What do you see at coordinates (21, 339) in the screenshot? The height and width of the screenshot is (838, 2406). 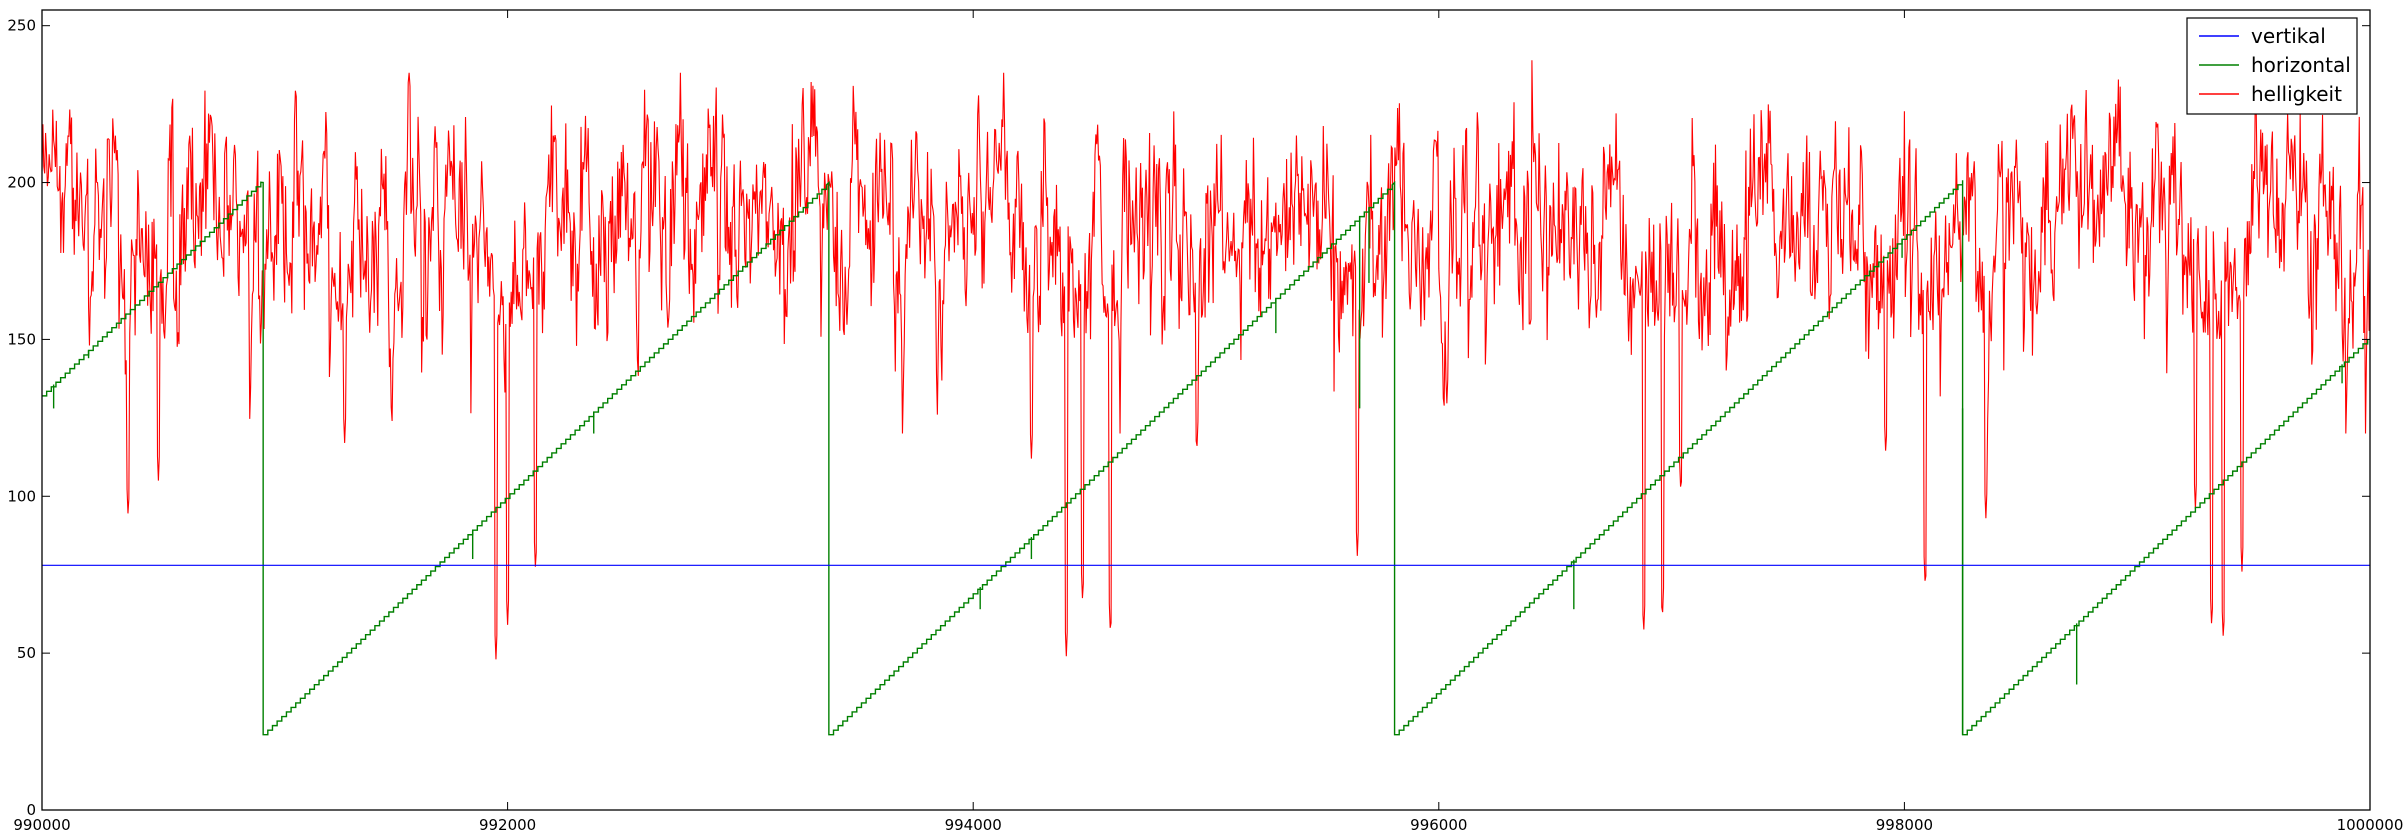 I see `y-tick-label: 150` at bounding box center [21, 339].